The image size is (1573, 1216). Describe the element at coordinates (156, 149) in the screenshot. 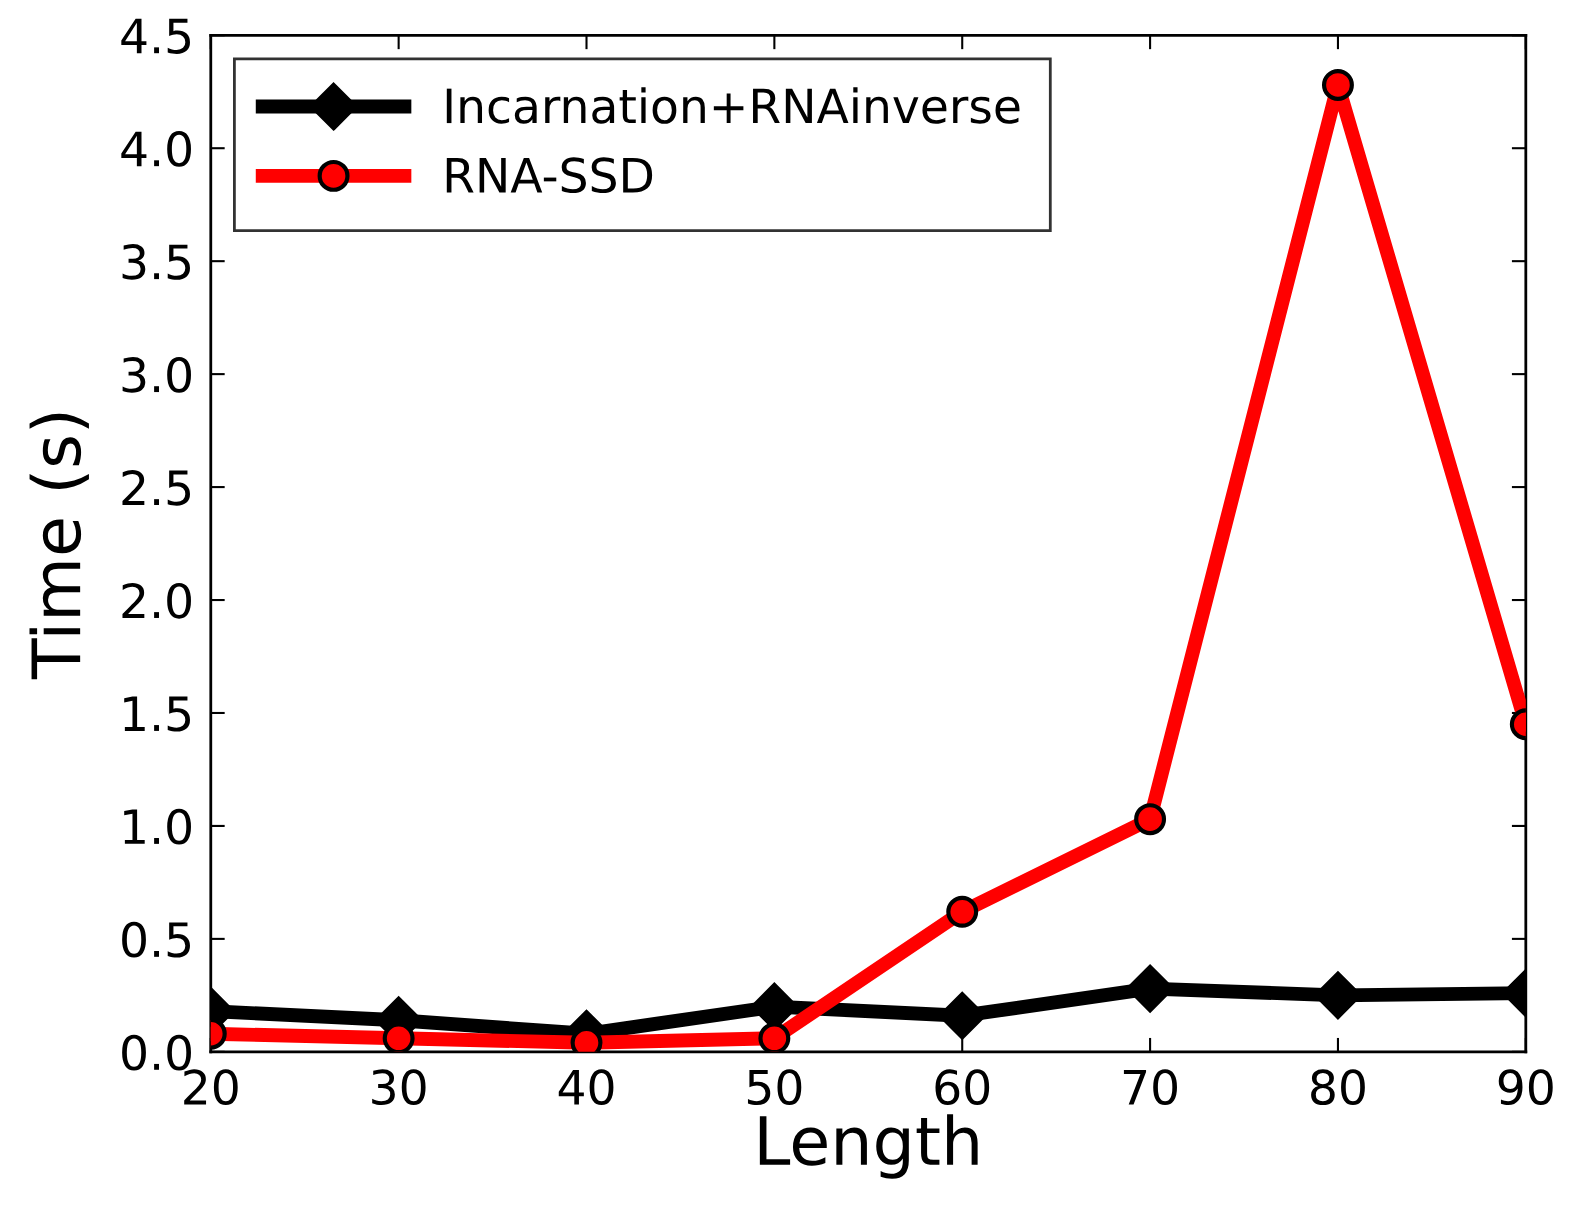

I see `y-tick-label: 4.0` at that location.